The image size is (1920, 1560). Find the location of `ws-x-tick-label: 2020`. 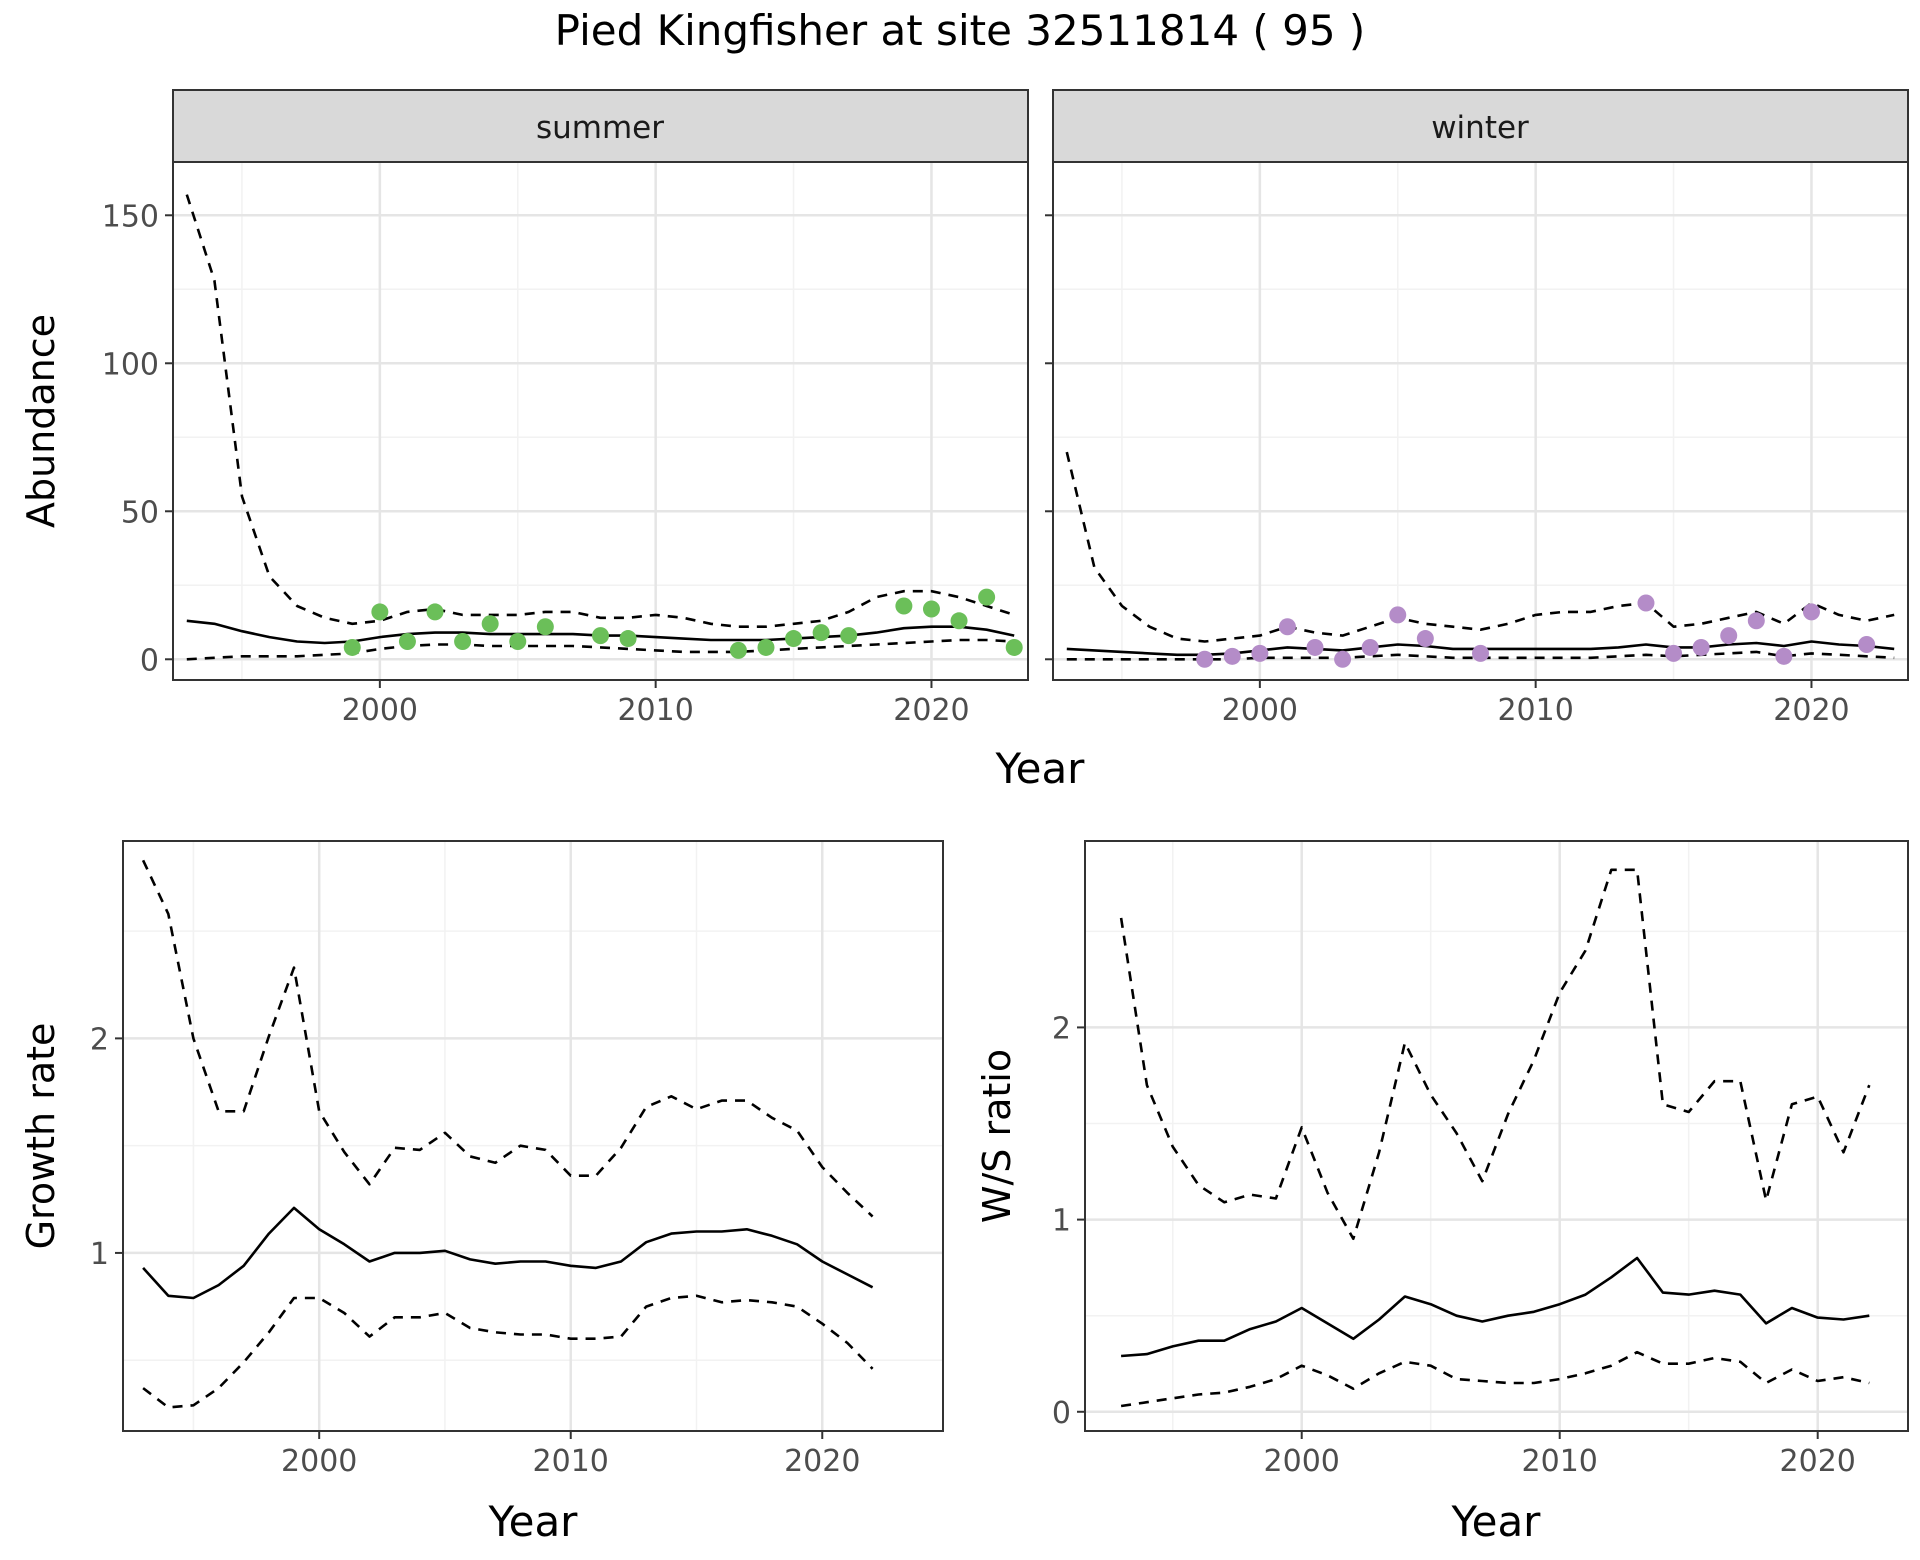

ws-x-tick-label: 2020 is located at coordinates (1818, 1461).